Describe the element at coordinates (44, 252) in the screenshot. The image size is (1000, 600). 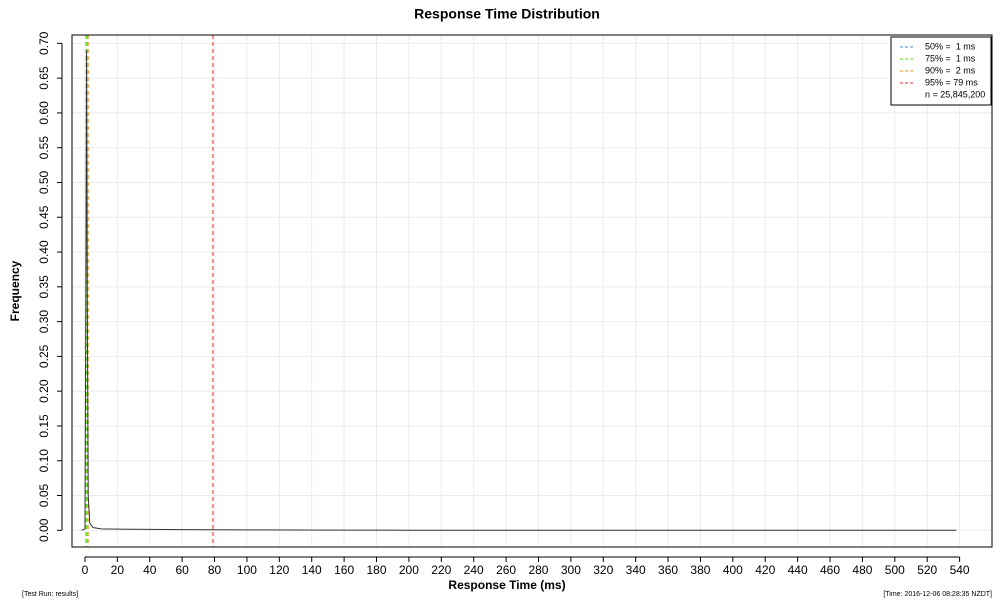
I see `y-tick-label: 0.40` at that location.